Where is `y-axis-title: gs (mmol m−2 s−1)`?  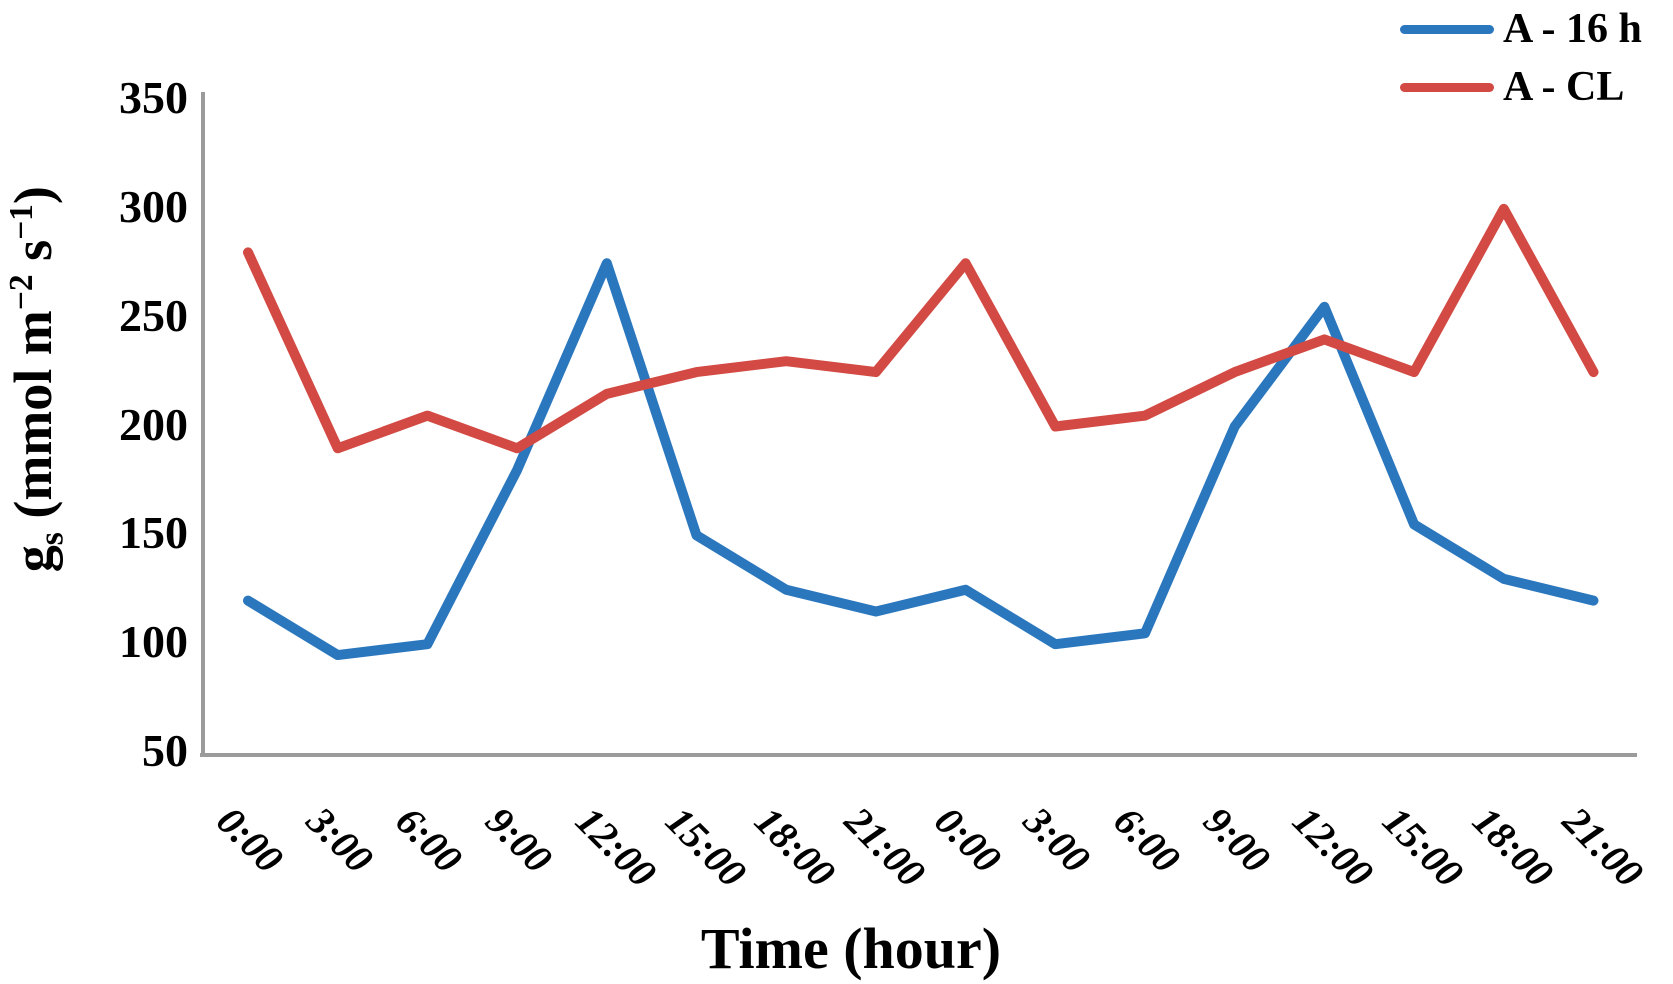 y-axis-title: gs (mmol m−2 s−1) is located at coordinates (36, 379).